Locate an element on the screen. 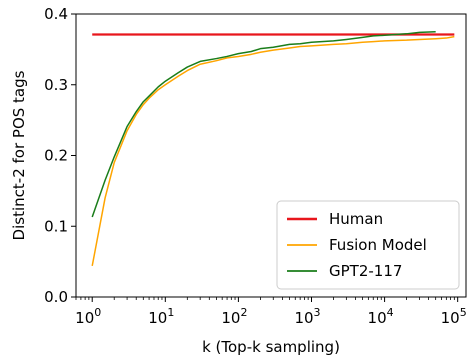 Image resolution: width=467 pixels, height=360 pixels. x-tick-label: 10² is located at coordinates (234, 316).